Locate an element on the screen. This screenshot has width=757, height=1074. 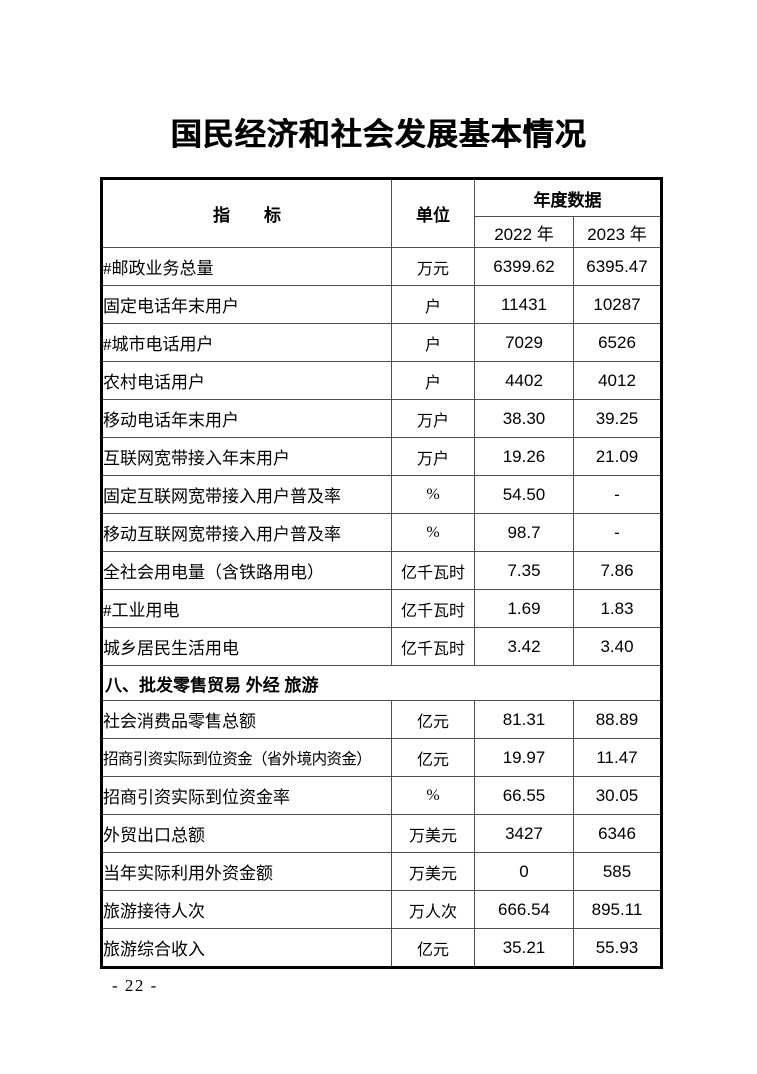
value-2022-cell: 98.7 is located at coordinates (524, 532).